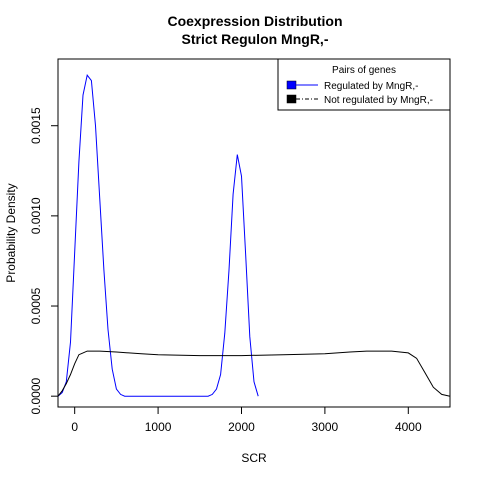  Describe the element at coordinates (36, 125) in the screenshot. I see `y-tick-label: 0.0015` at that location.